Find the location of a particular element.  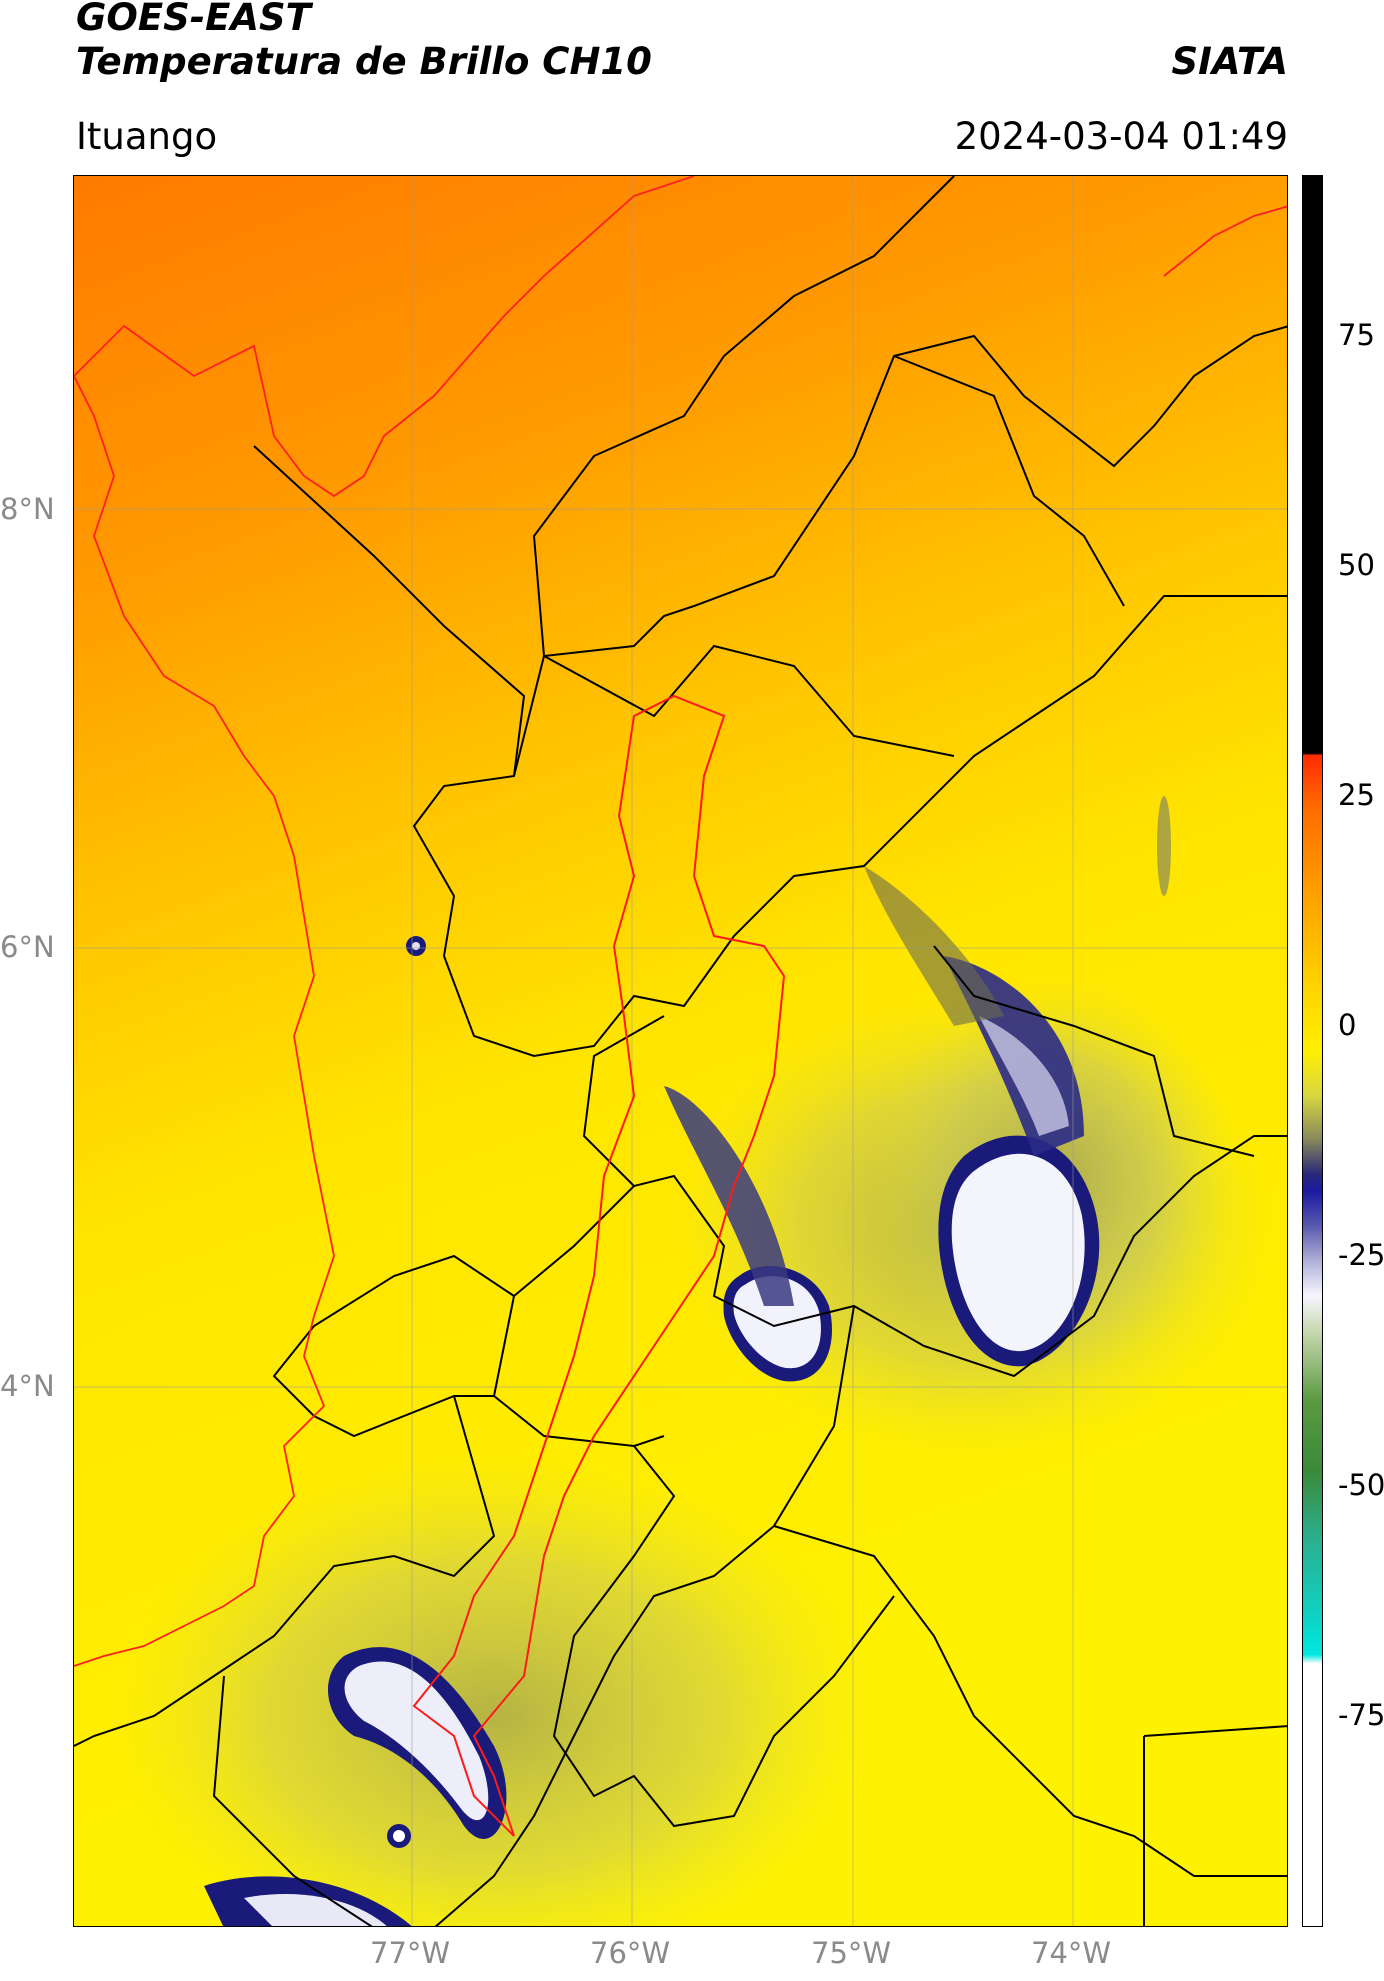

colorbar-tick-neg25: -25 is located at coordinates (1361, 1255).